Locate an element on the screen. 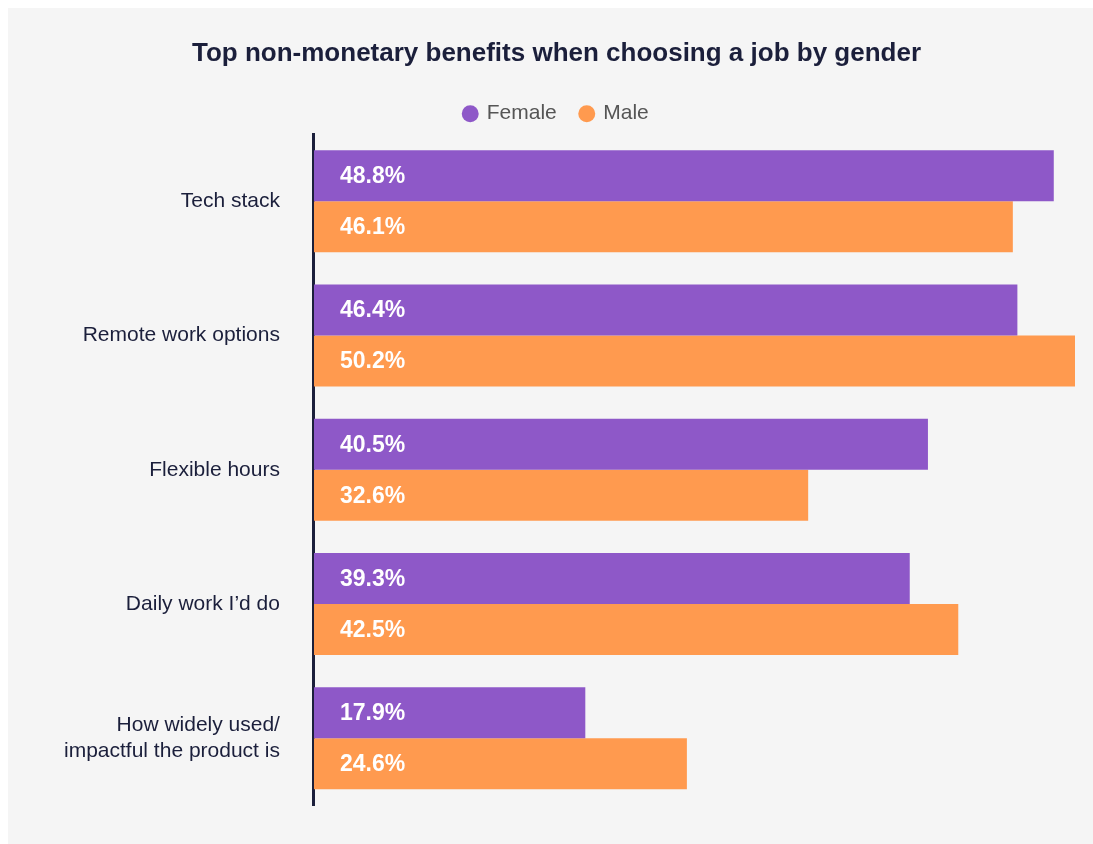 This screenshot has width=1093, height=844. data-label: 50.2% is located at coordinates (372, 360).